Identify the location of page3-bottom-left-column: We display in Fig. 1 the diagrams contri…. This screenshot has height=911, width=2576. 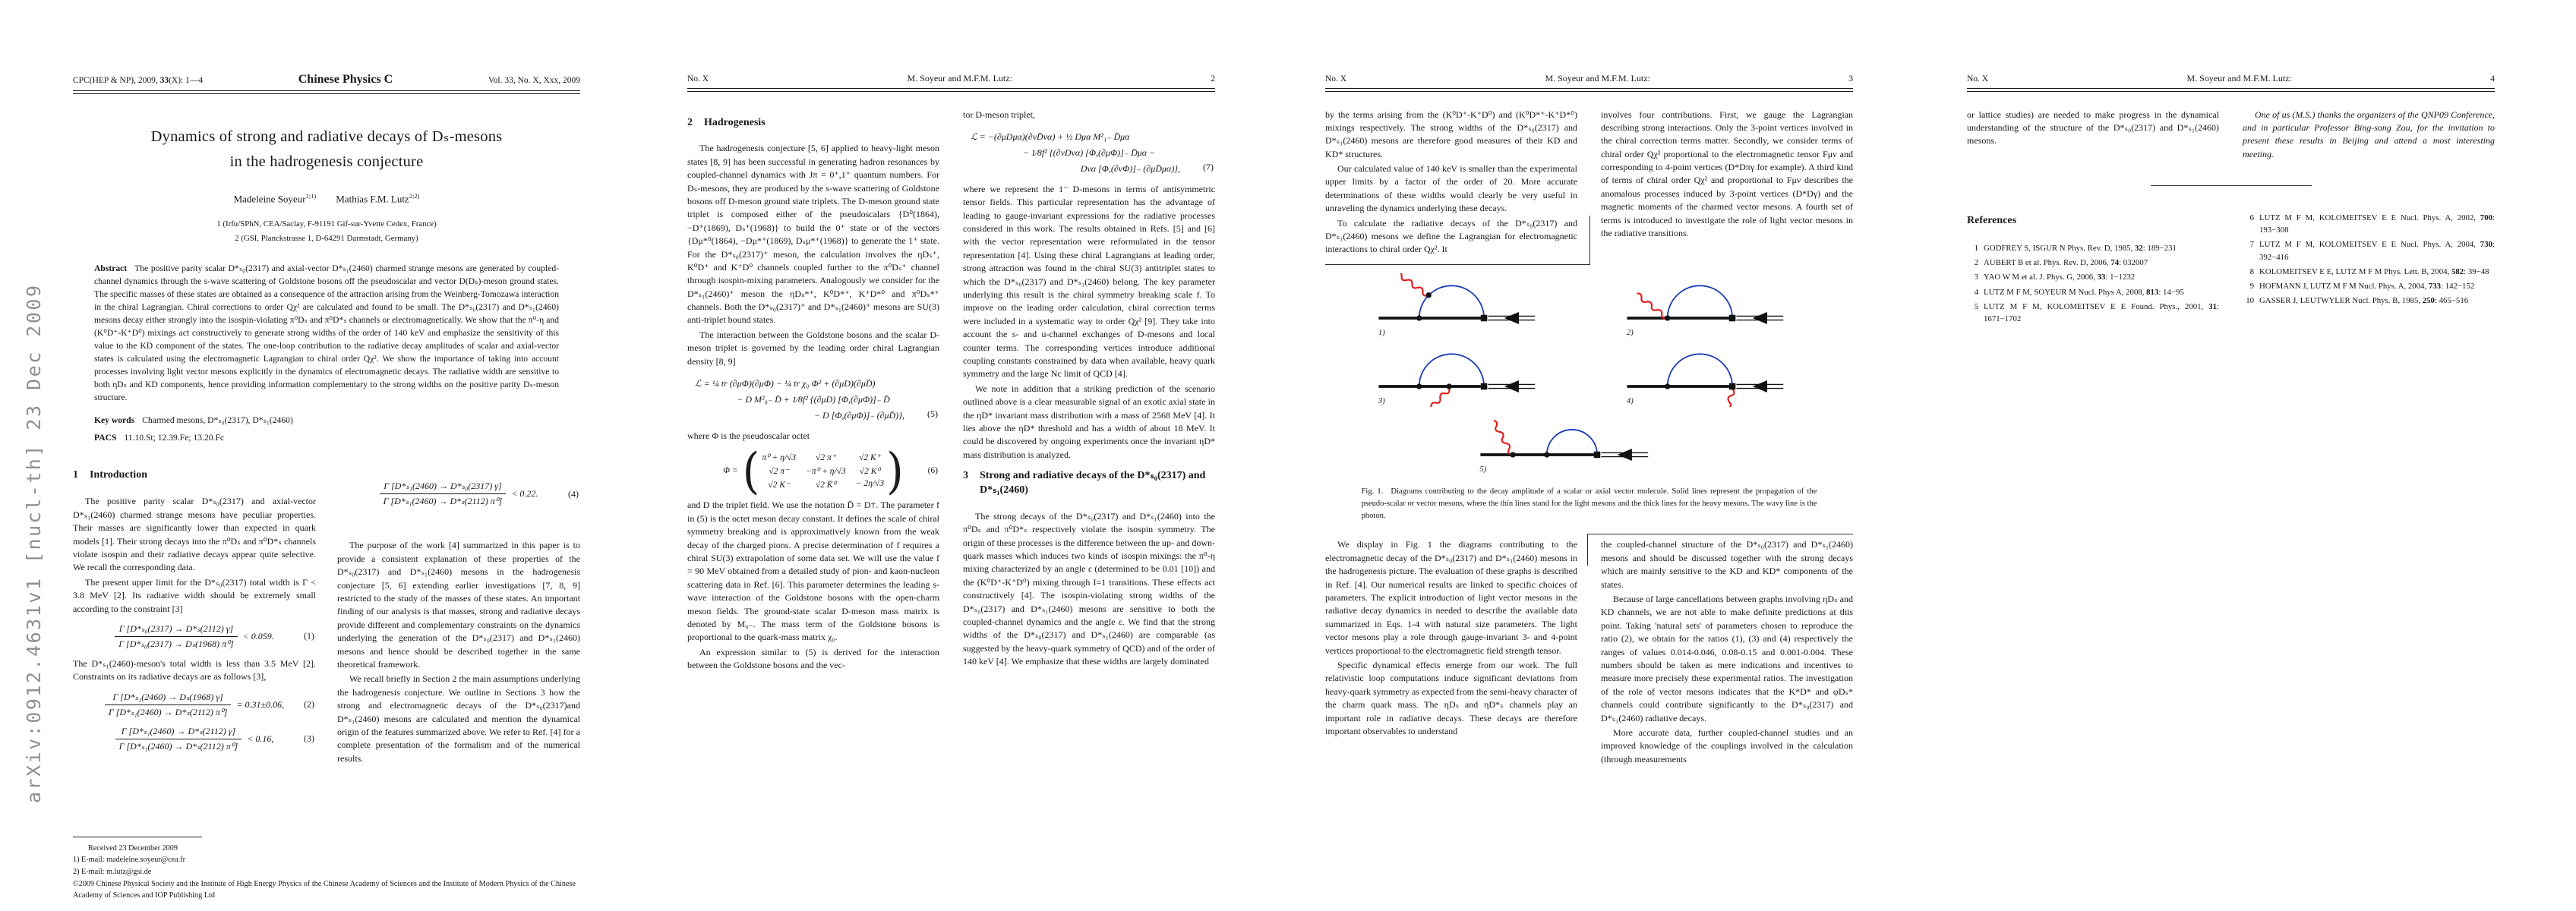
(1451, 653).